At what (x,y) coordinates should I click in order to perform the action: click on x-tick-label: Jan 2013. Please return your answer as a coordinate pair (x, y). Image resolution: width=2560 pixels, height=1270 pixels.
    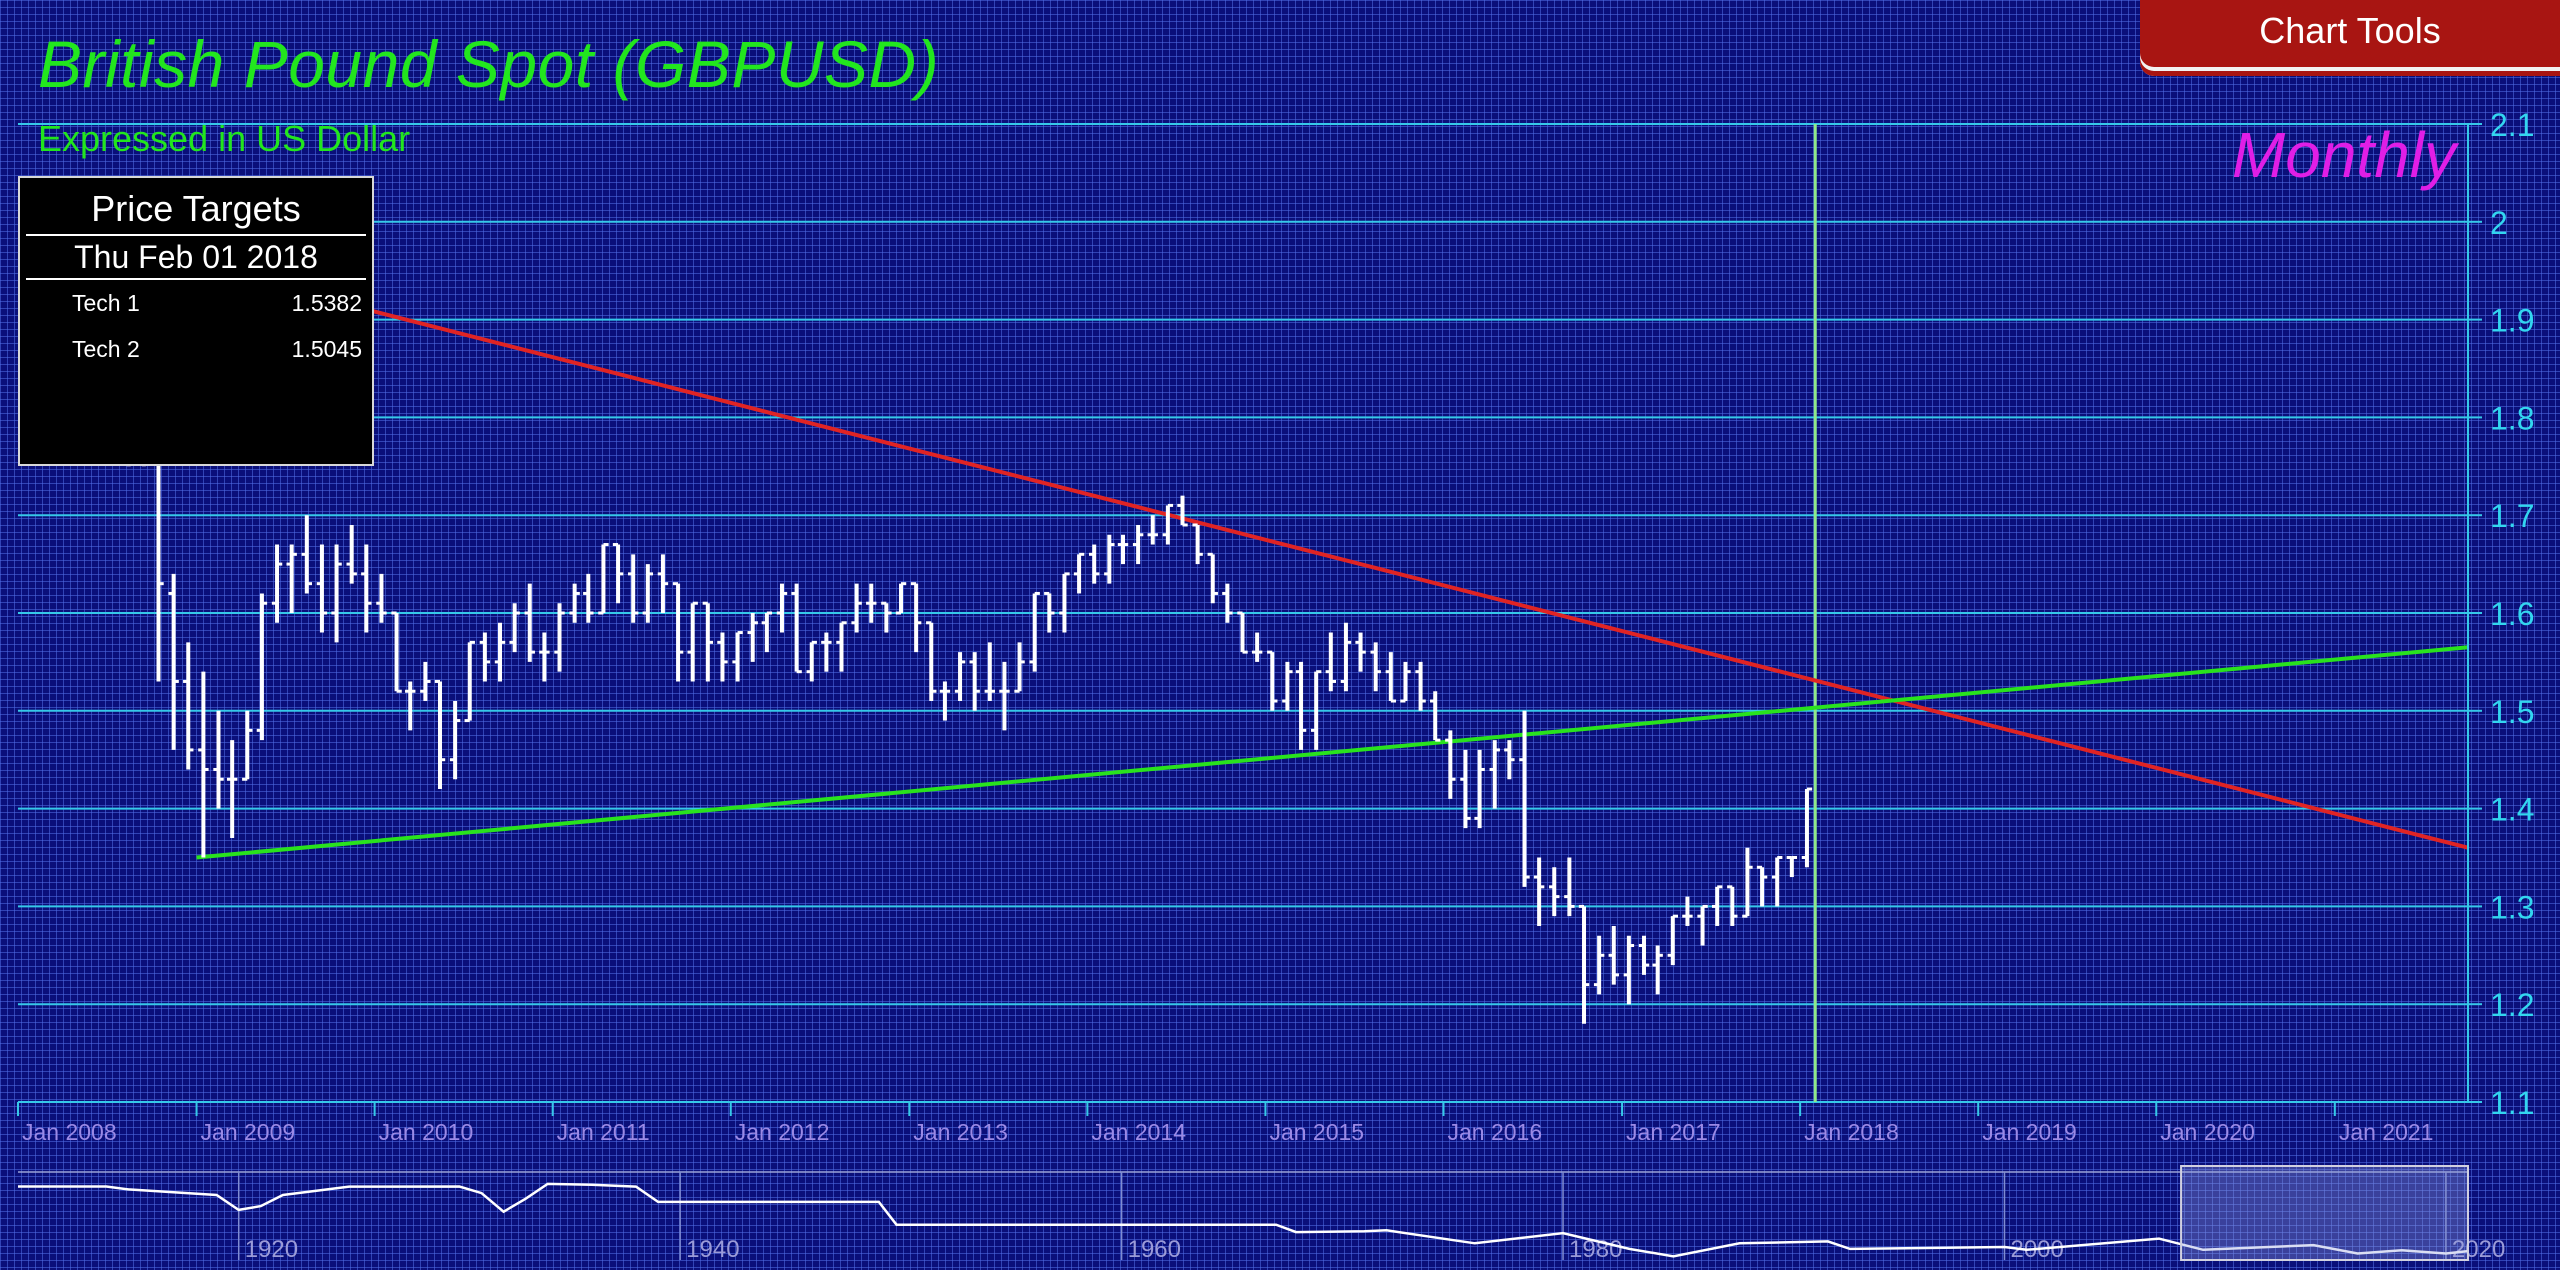
    Looking at the image, I should click on (960, 1132).